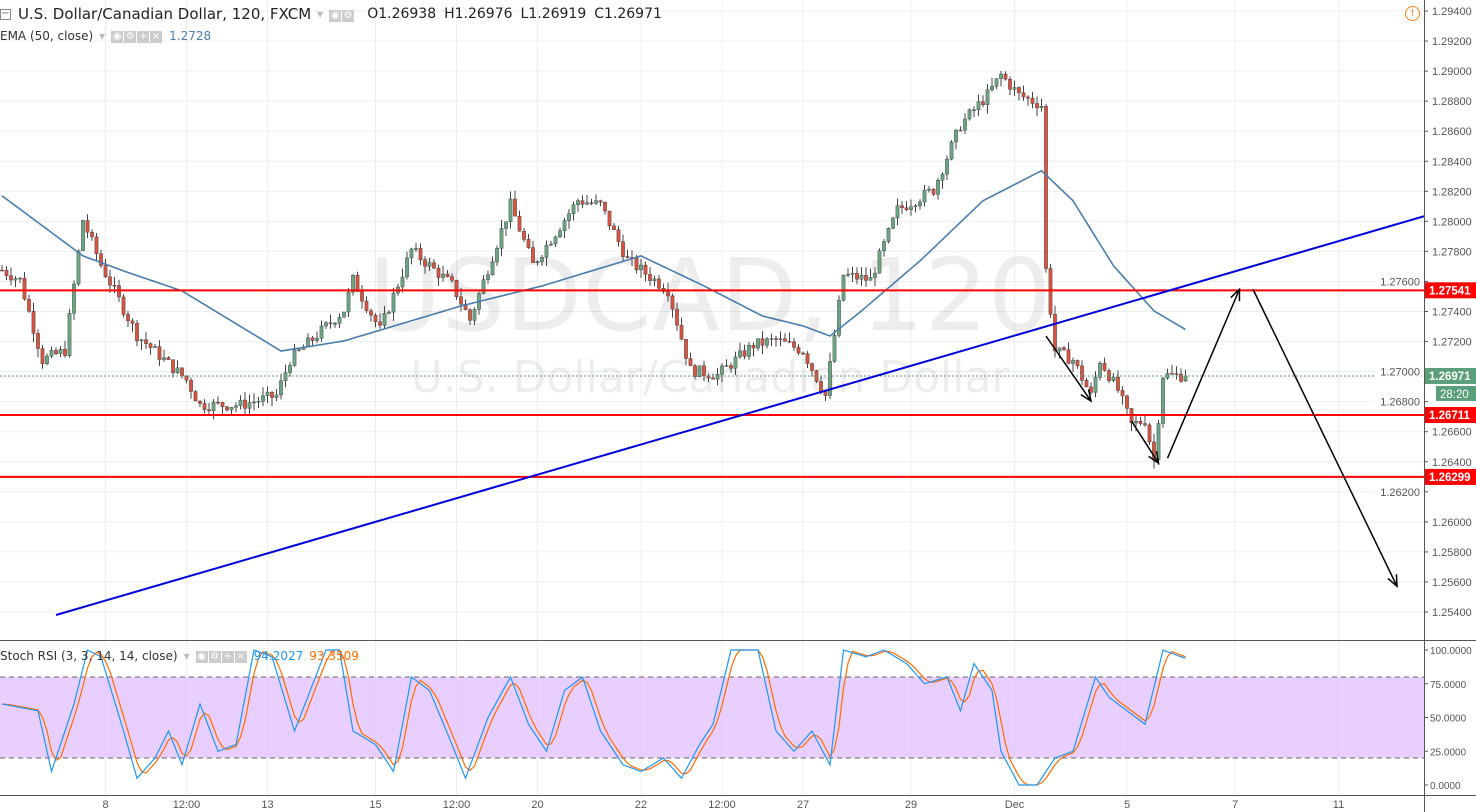  Describe the element at coordinates (1452, 343) in the screenshot. I see `price-tick-label: 1.27200` at that location.